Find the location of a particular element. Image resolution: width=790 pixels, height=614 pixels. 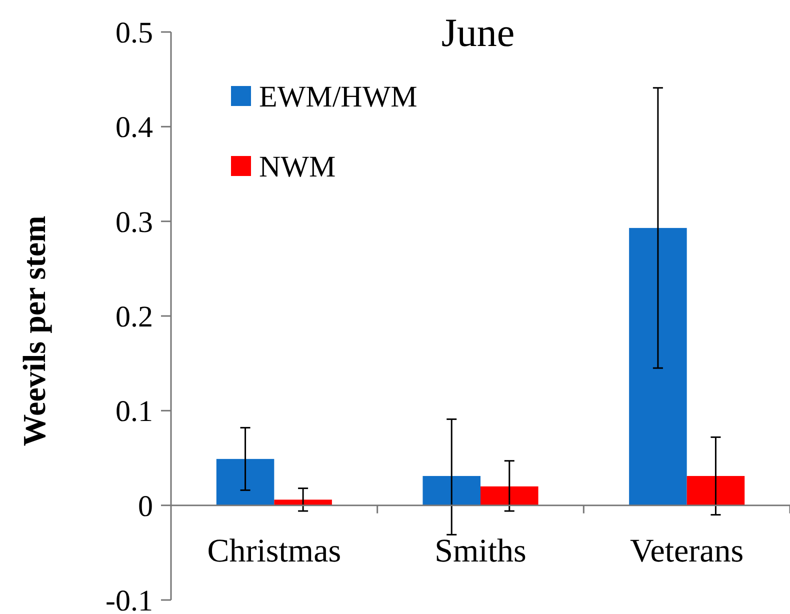

y-tick-label: 0 is located at coordinates (145, 506).